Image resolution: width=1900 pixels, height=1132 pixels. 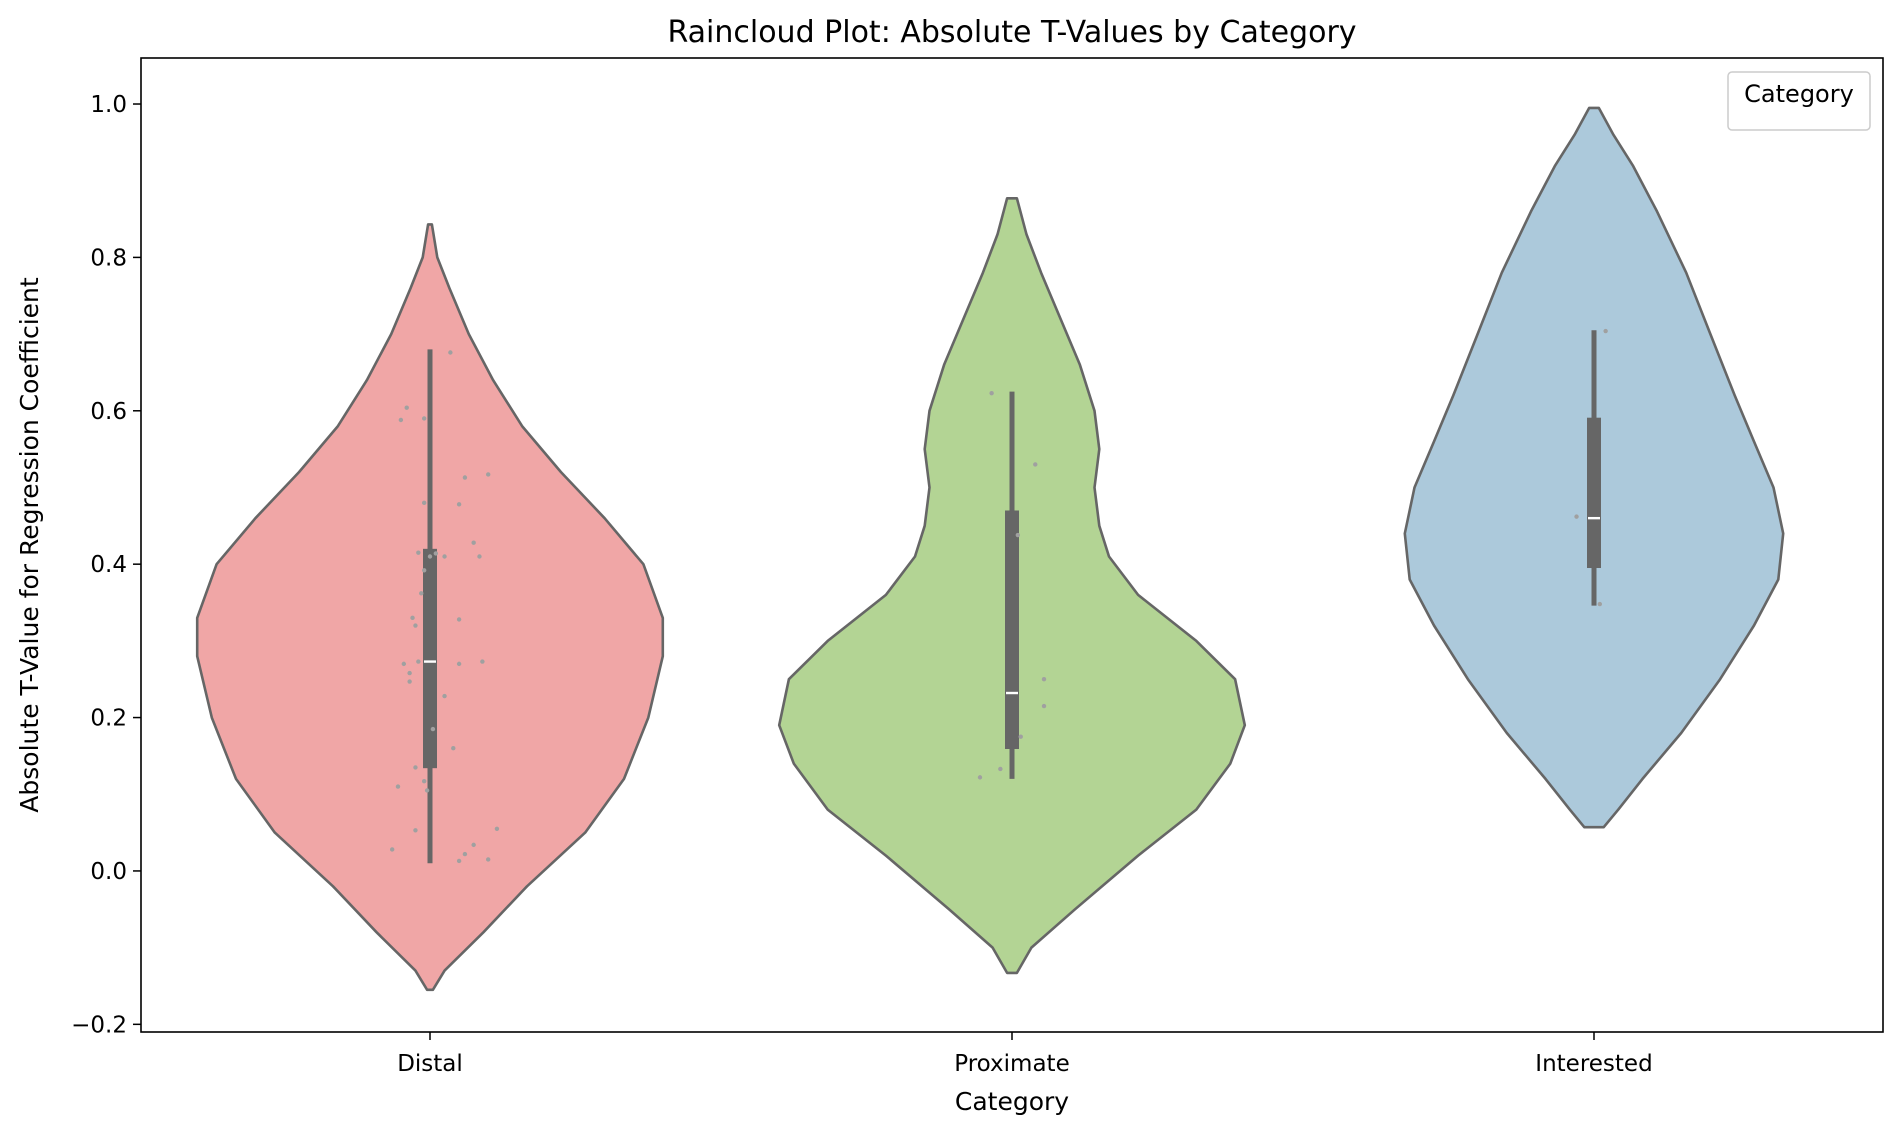 What do you see at coordinates (1593, 1064) in the screenshot?
I see `x-tick-label: Interested` at bounding box center [1593, 1064].